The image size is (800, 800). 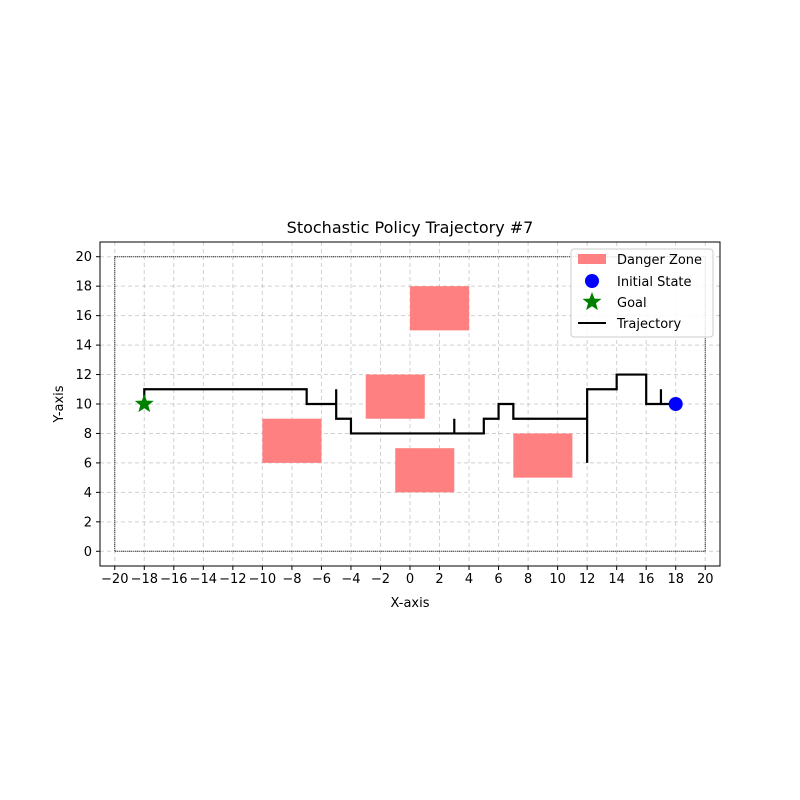 I want to click on chart-title: Stochastic Policy Trajectory #7, so click(x=410, y=227).